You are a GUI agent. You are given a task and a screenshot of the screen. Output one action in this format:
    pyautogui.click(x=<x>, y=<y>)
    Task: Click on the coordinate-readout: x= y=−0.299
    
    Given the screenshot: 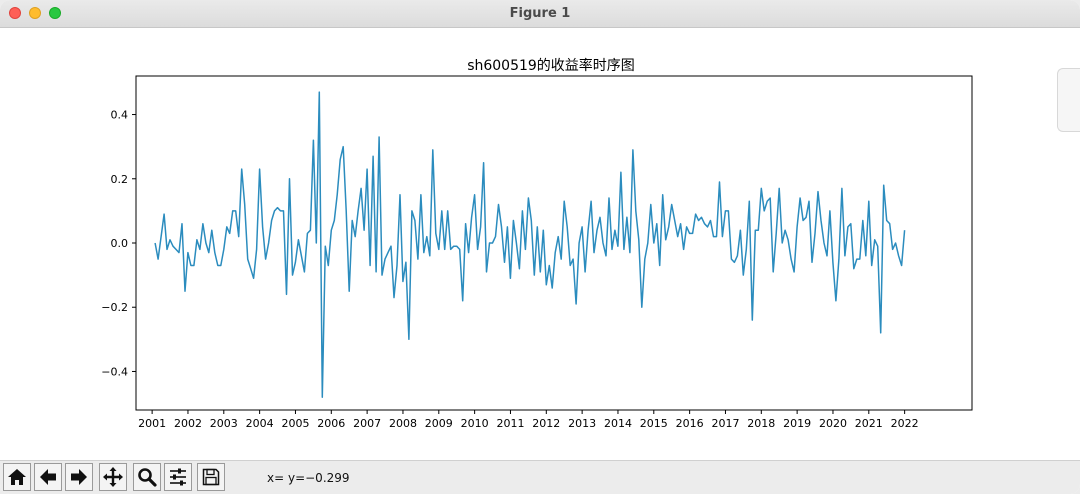 What is the action you would take?
    pyautogui.click(x=308, y=478)
    